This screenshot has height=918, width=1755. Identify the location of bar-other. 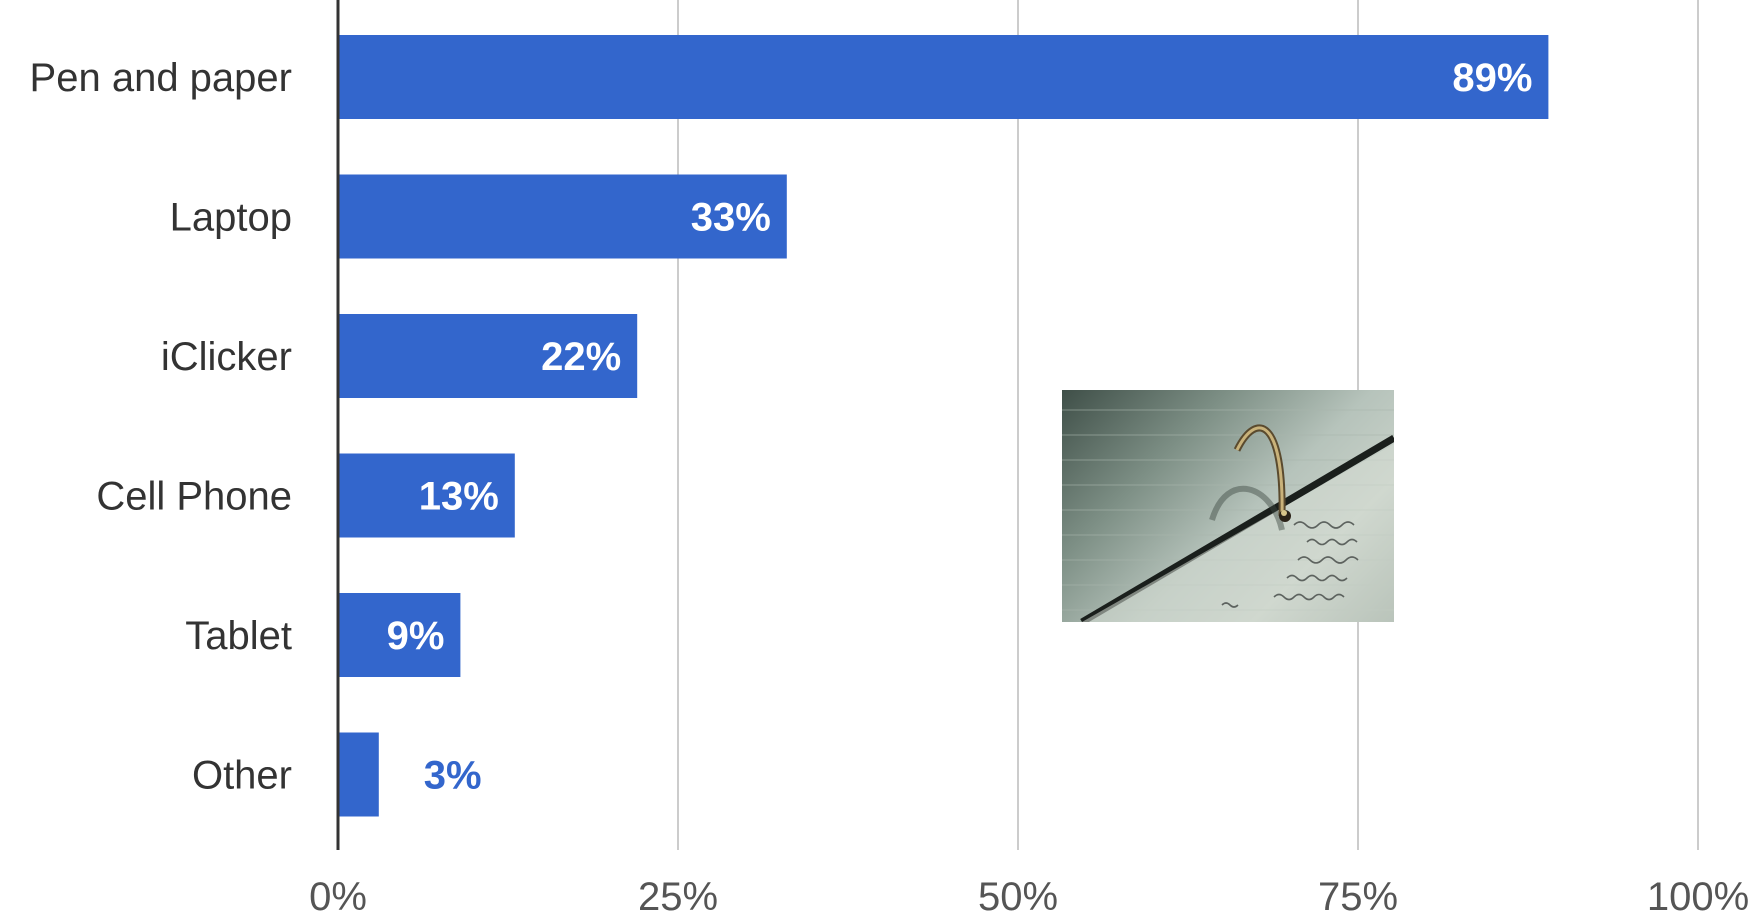
(358, 774).